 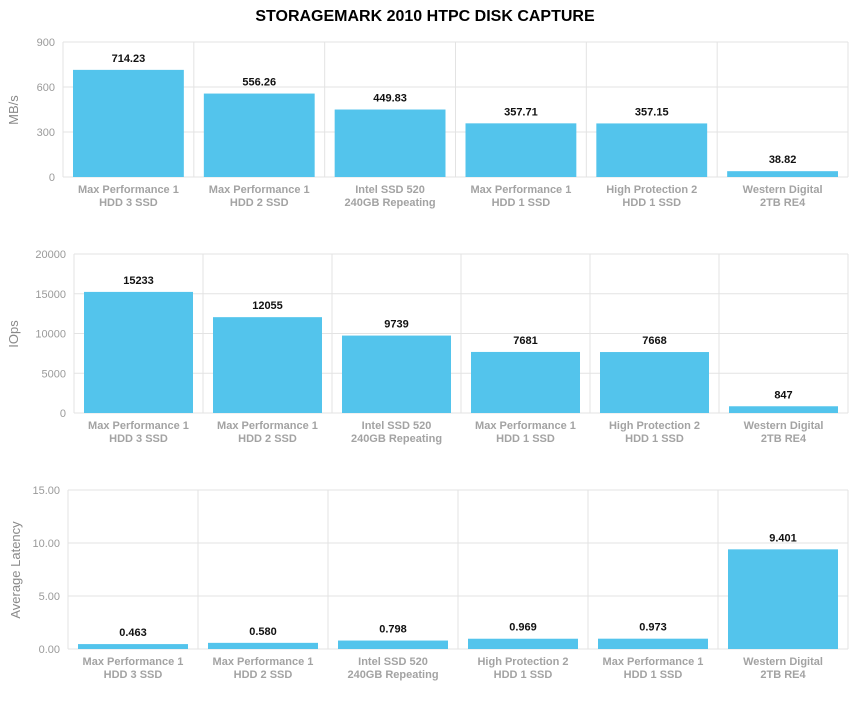 I want to click on data-label: 12055, so click(x=267, y=306).